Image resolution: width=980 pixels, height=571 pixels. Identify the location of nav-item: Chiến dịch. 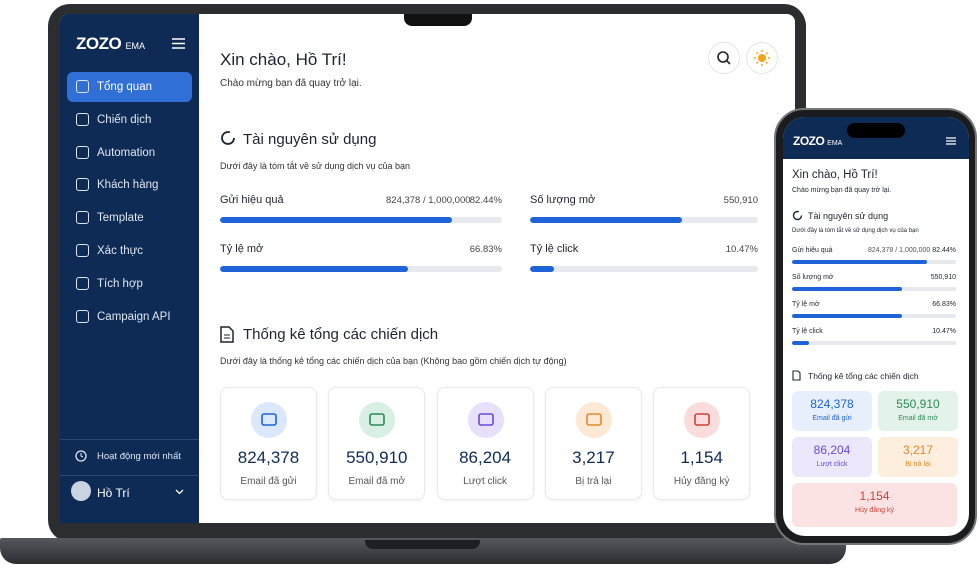
(129, 120).